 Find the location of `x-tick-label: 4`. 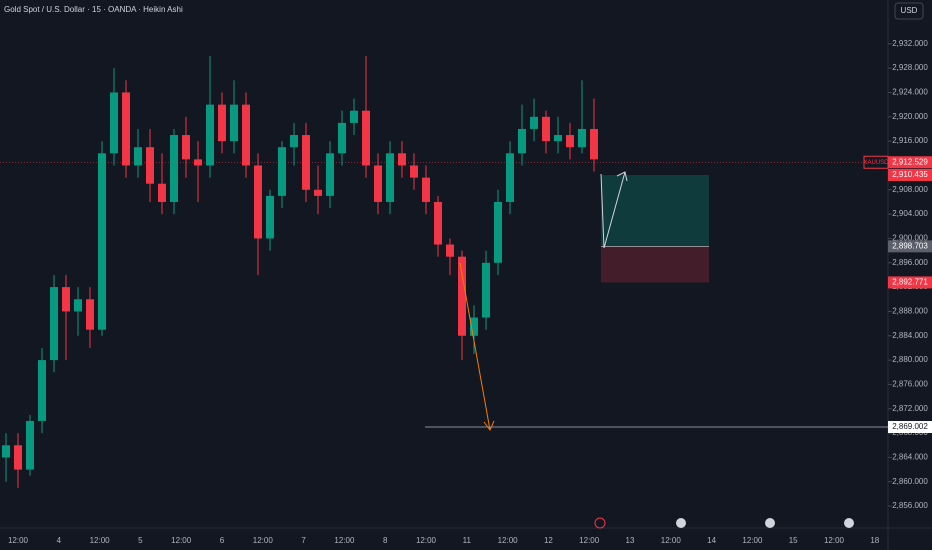

x-tick-label: 4 is located at coordinates (59, 540).